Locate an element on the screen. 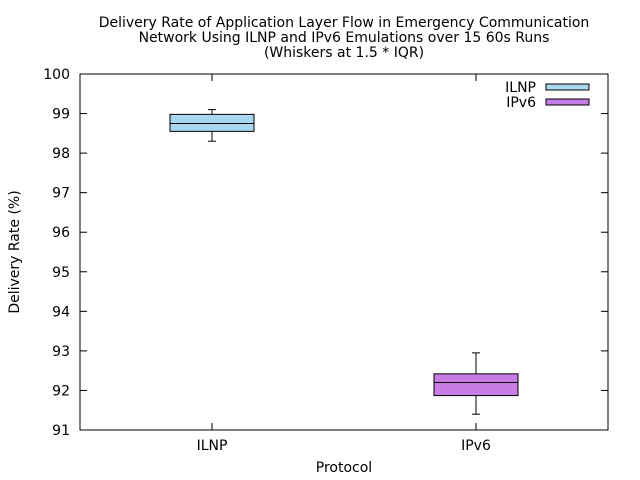 The image size is (640, 480). y-tick-label: 92 is located at coordinates (61, 391).